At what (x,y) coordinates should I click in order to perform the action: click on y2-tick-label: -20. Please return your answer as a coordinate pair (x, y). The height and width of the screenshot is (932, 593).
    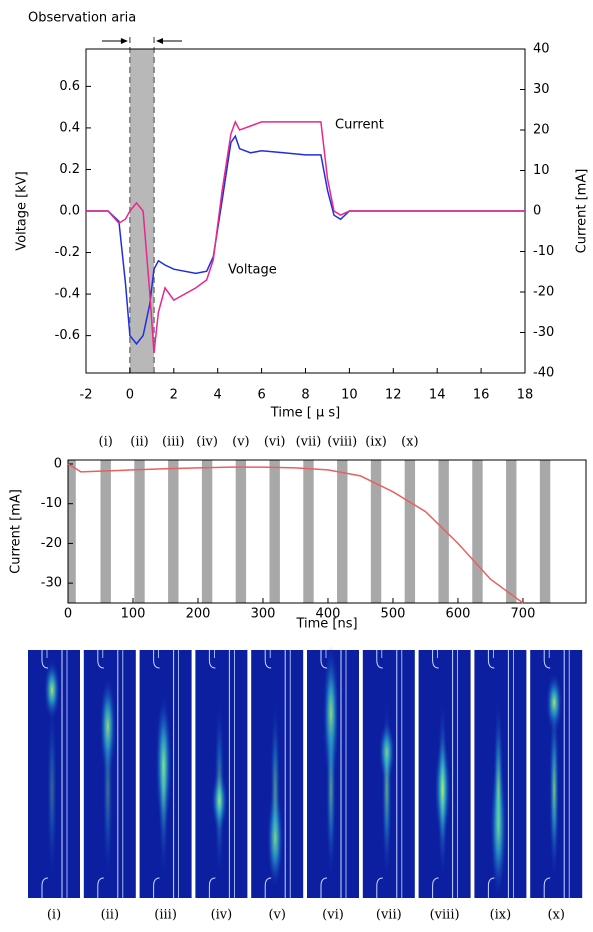
    Looking at the image, I should click on (543, 292).